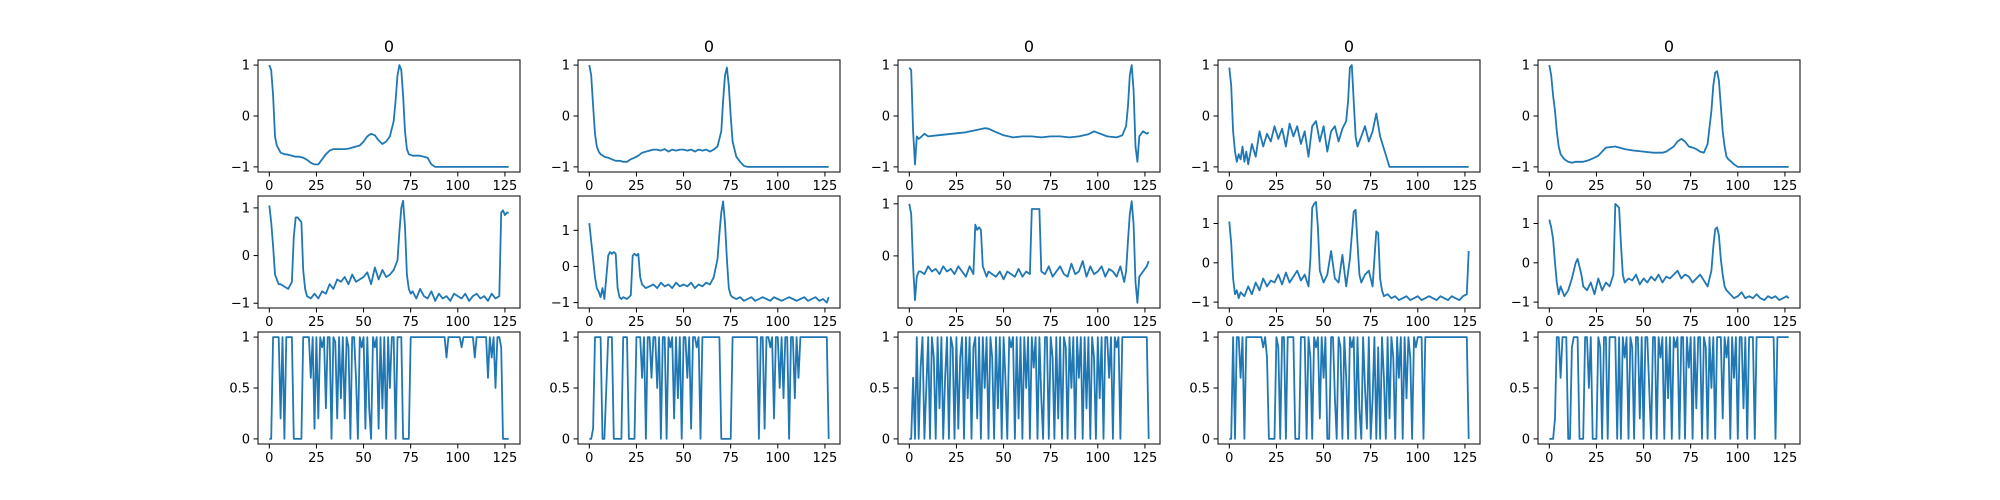 This screenshot has height=500, width=2000. I want to click on subplot-r1-c2: 0 25 50 75 100 125 0 1, so click(1021, 262).